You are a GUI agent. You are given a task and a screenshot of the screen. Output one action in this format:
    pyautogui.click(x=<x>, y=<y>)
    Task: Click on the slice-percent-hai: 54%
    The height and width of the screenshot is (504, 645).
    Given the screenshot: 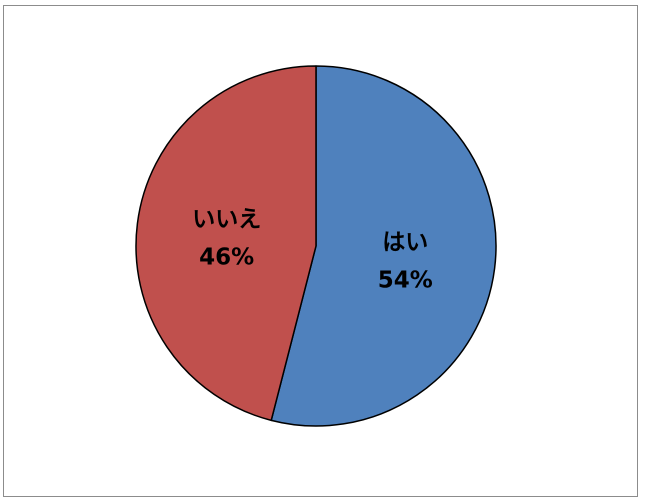 What is the action you would take?
    pyautogui.click(x=405, y=280)
    